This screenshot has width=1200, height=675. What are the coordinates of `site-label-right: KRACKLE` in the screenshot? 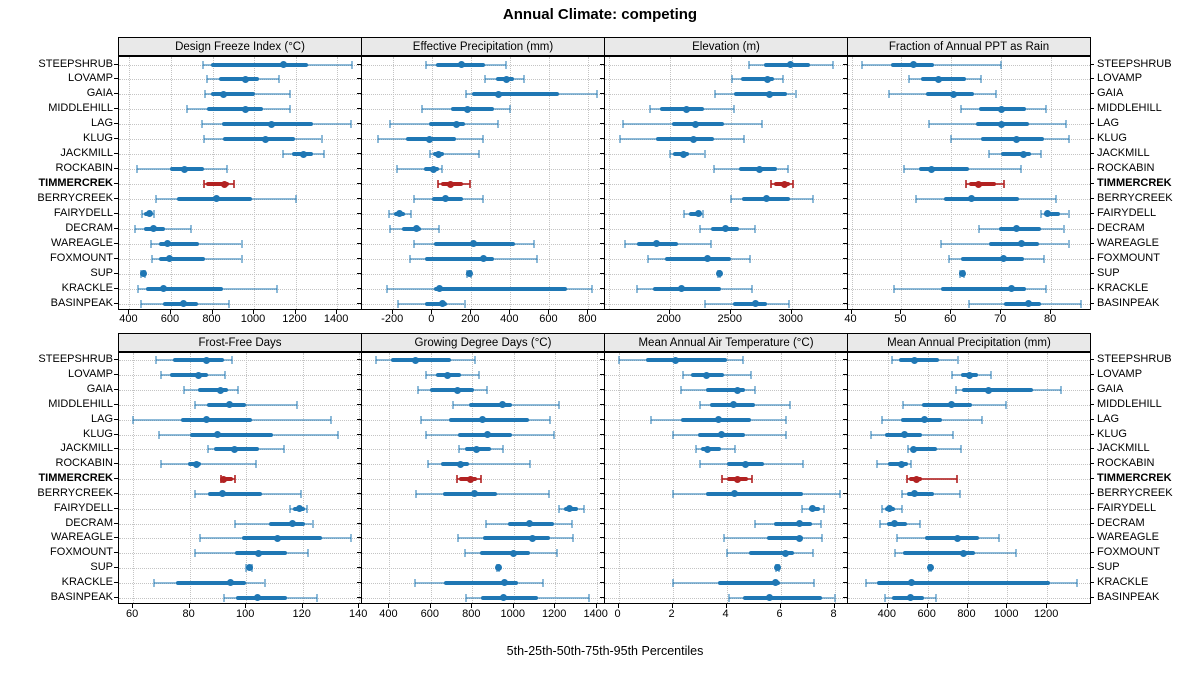 It's located at (1123, 581).